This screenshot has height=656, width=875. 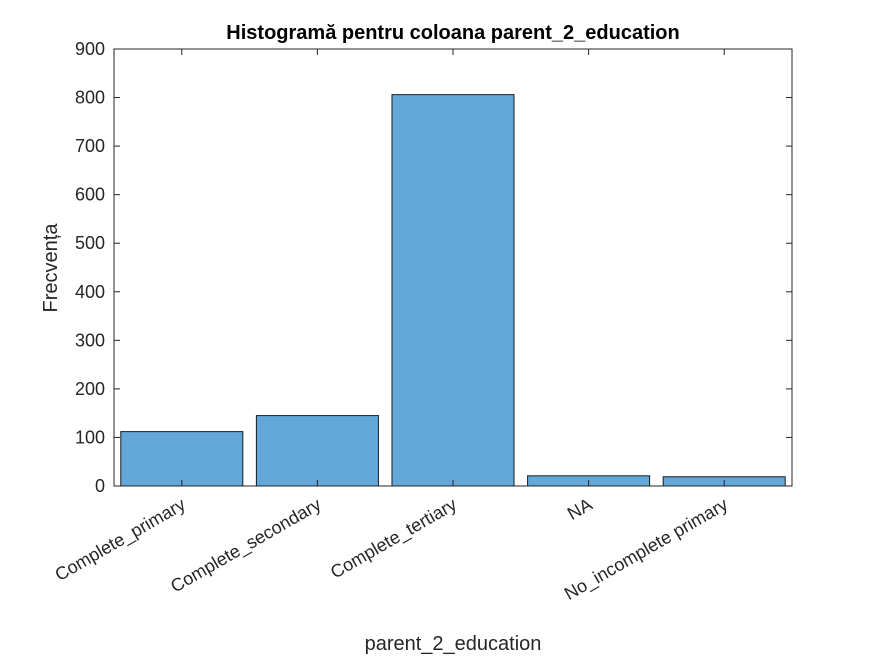 I want to click on y-tick-label: 300, so click(x=90, y=340).